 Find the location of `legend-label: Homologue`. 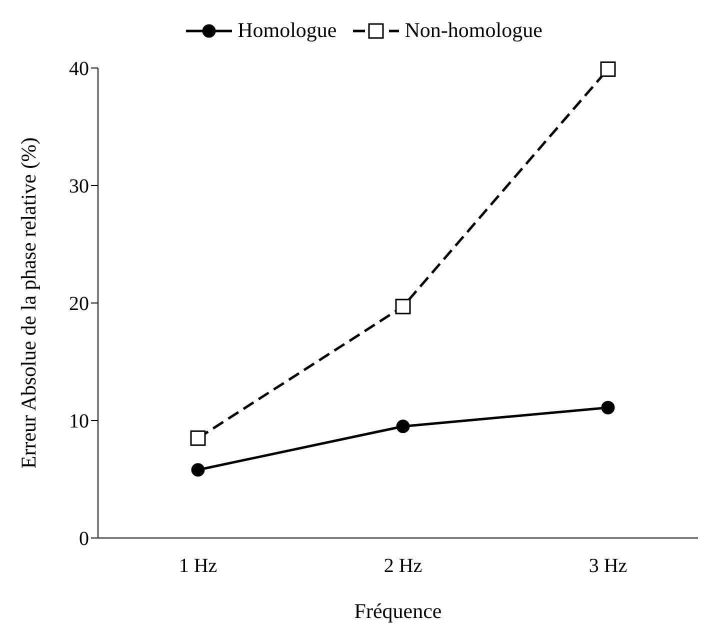

legend-label: Homologue is located at coordinates (287, 30).